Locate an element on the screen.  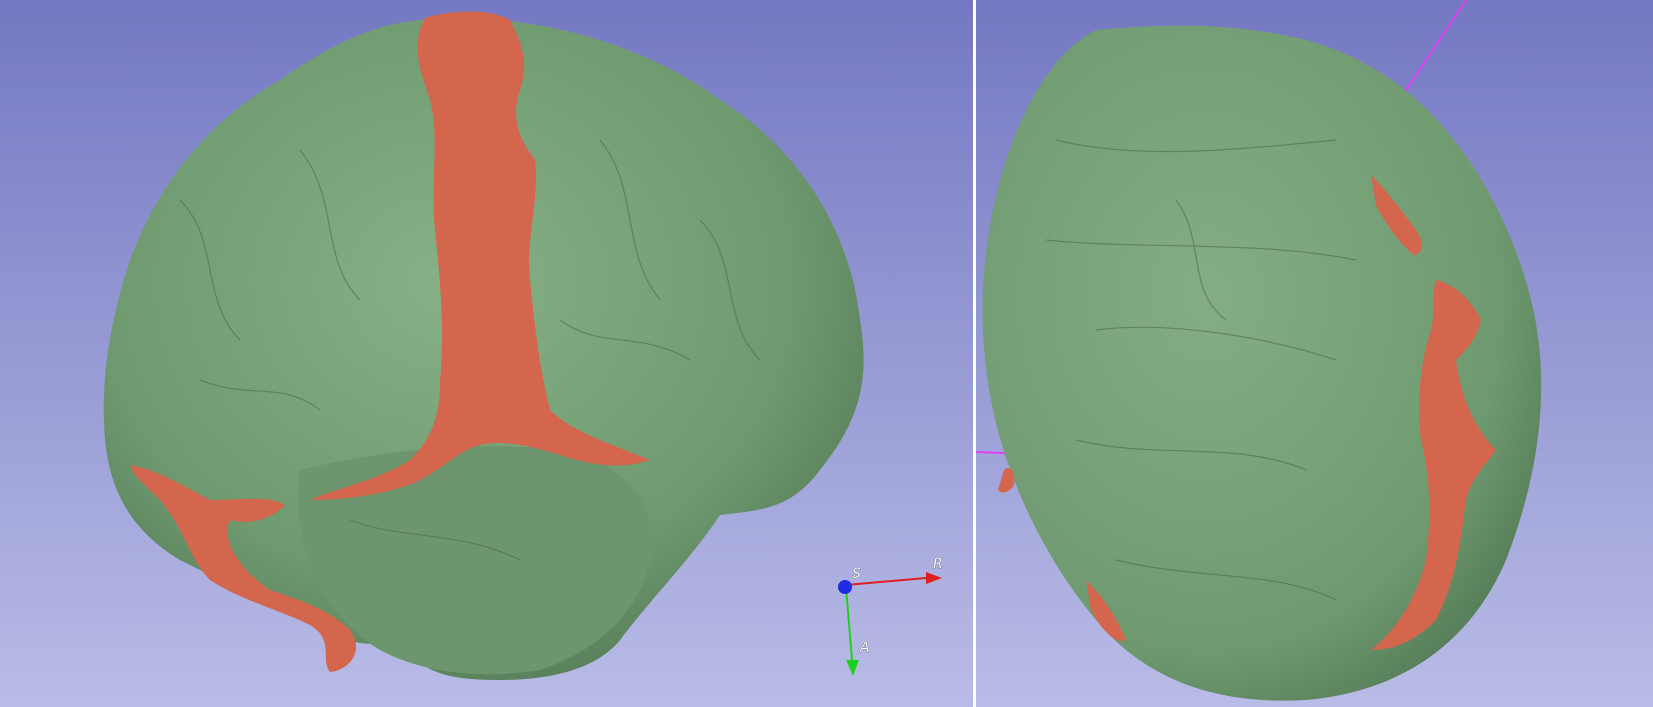
vessel-superior-sagittal is located at coordinates (480, 255).